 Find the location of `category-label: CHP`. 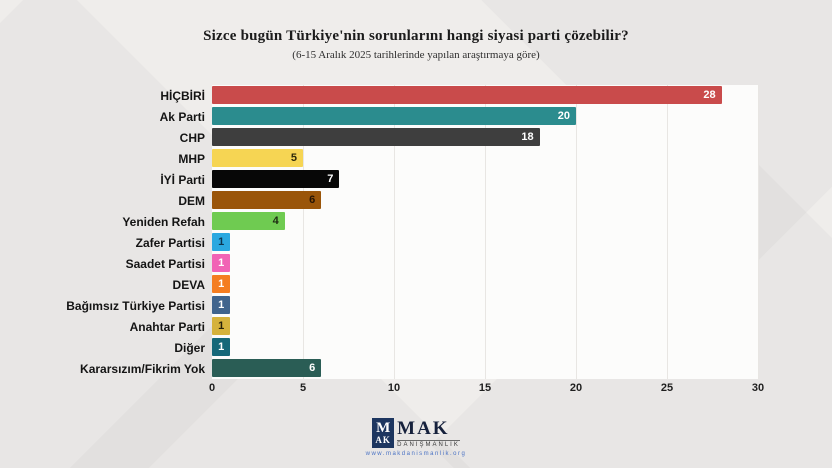

category-label: CHP is located at coordinates (192, 137).